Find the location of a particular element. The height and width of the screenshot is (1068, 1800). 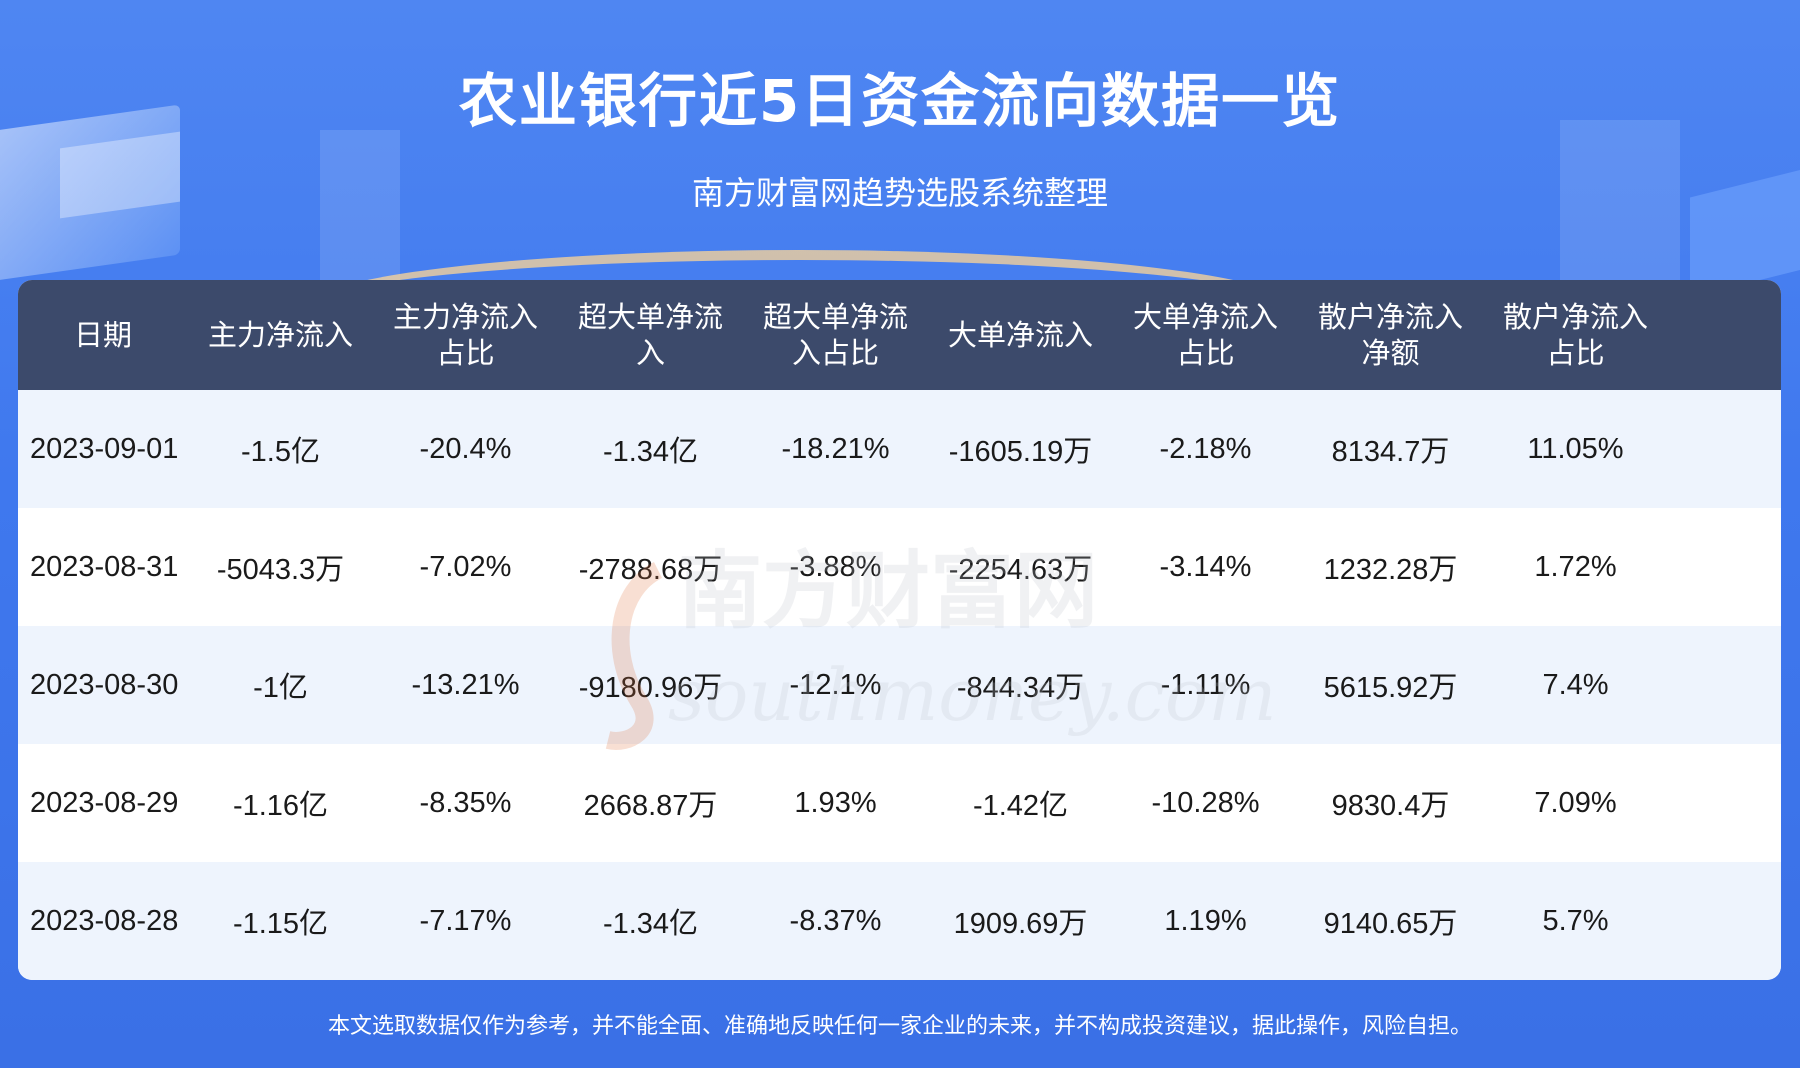

value-cell: -1.16亿 is located at coordinates (280, 806).